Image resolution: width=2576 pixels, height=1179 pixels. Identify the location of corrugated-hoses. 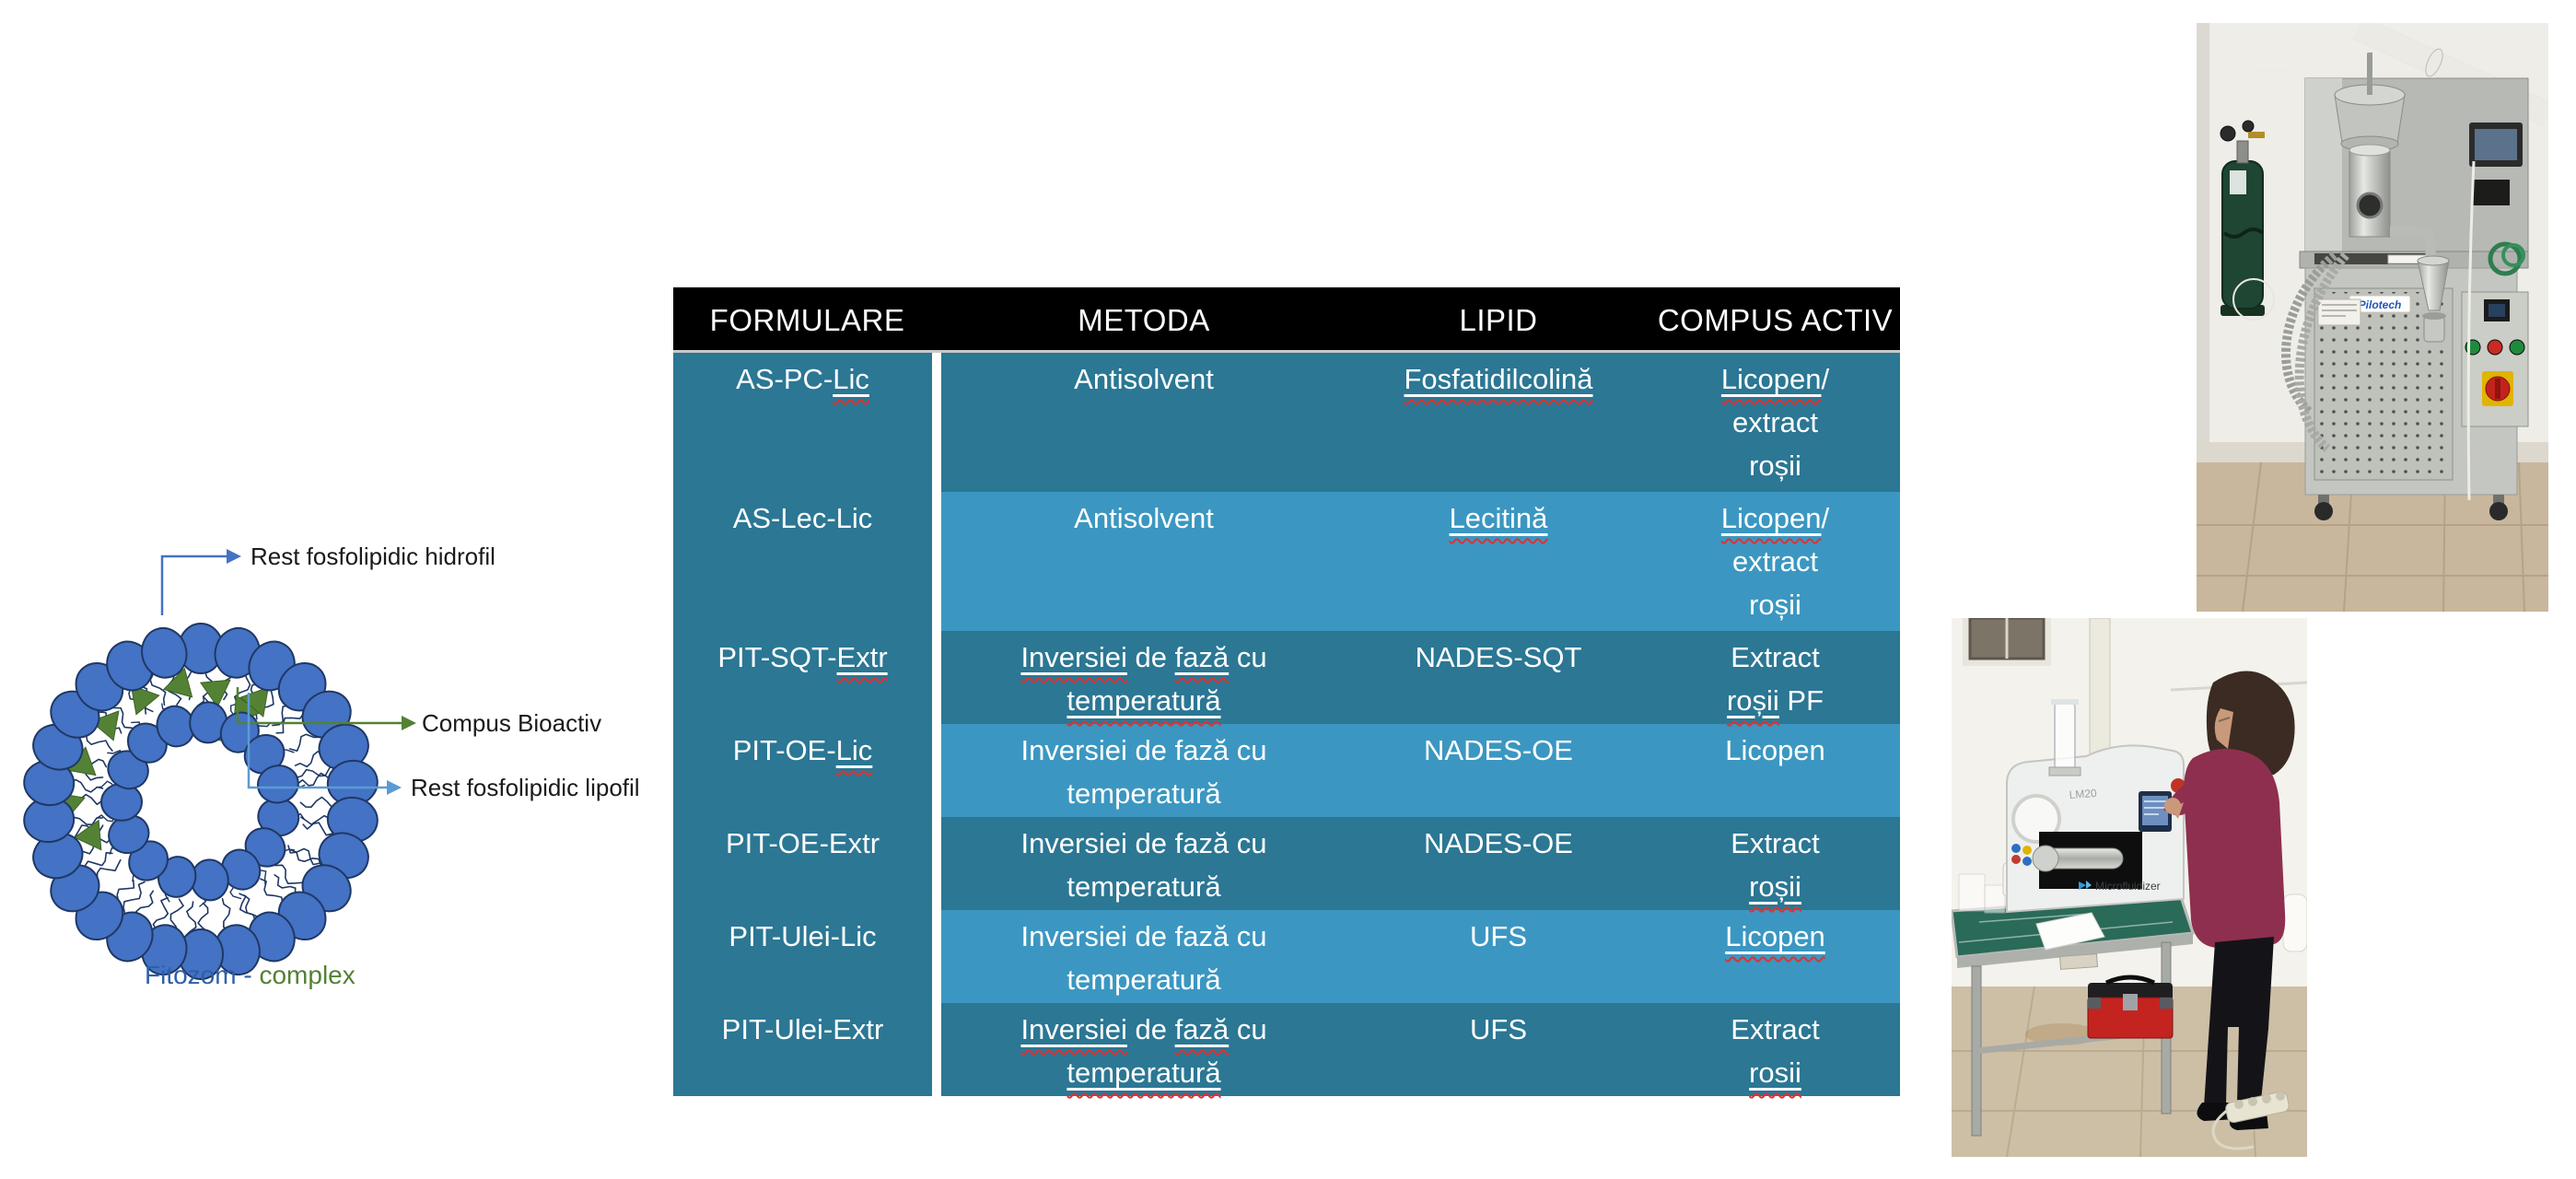
(2315, 351).